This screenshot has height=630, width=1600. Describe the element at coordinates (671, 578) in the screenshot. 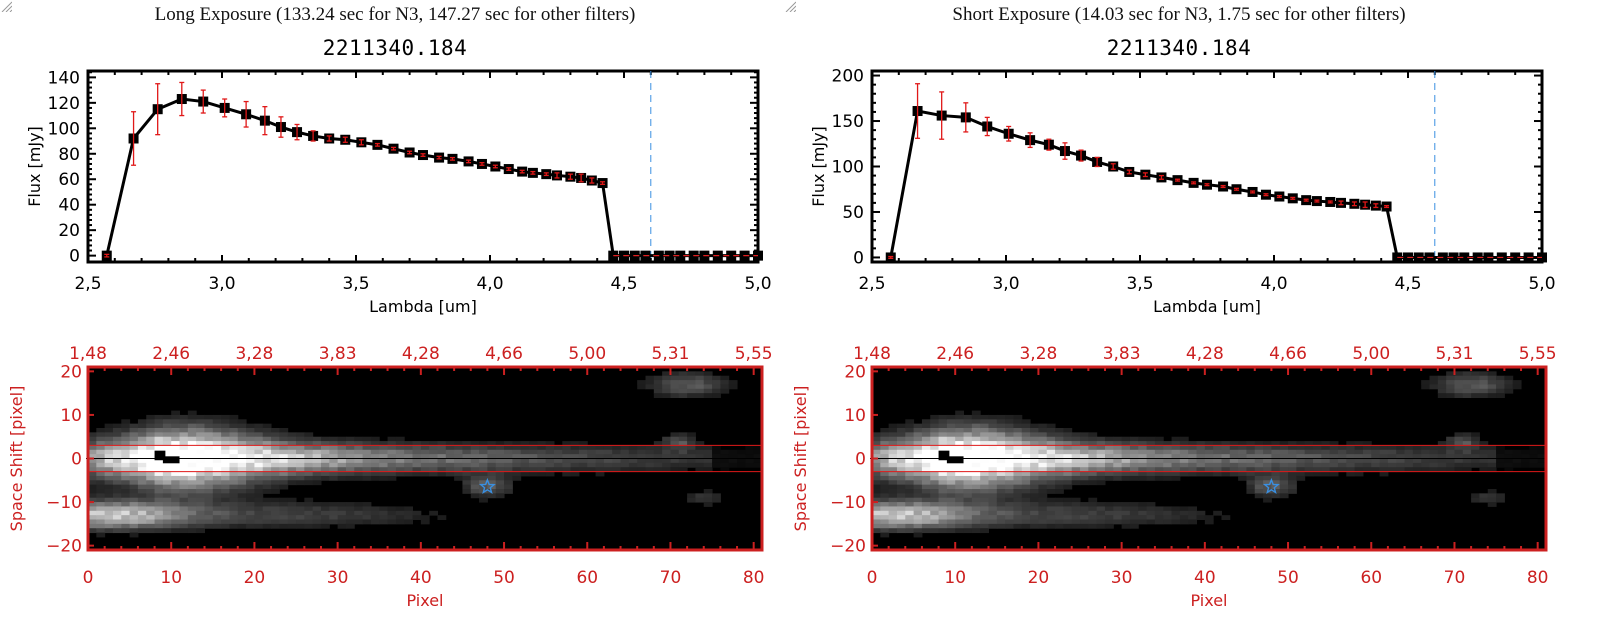

I see `x-tick-label: 70` at that location.